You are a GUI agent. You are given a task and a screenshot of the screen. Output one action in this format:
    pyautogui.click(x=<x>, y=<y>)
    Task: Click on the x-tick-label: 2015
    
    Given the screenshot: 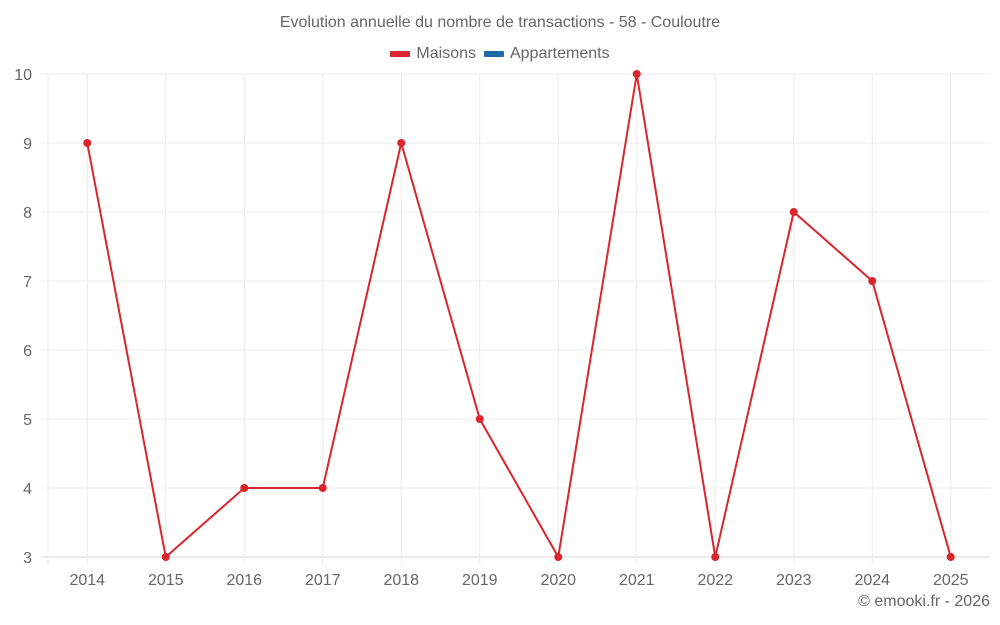 What is the action you would take?
    pyautogui.click(x=166, y=580)
    